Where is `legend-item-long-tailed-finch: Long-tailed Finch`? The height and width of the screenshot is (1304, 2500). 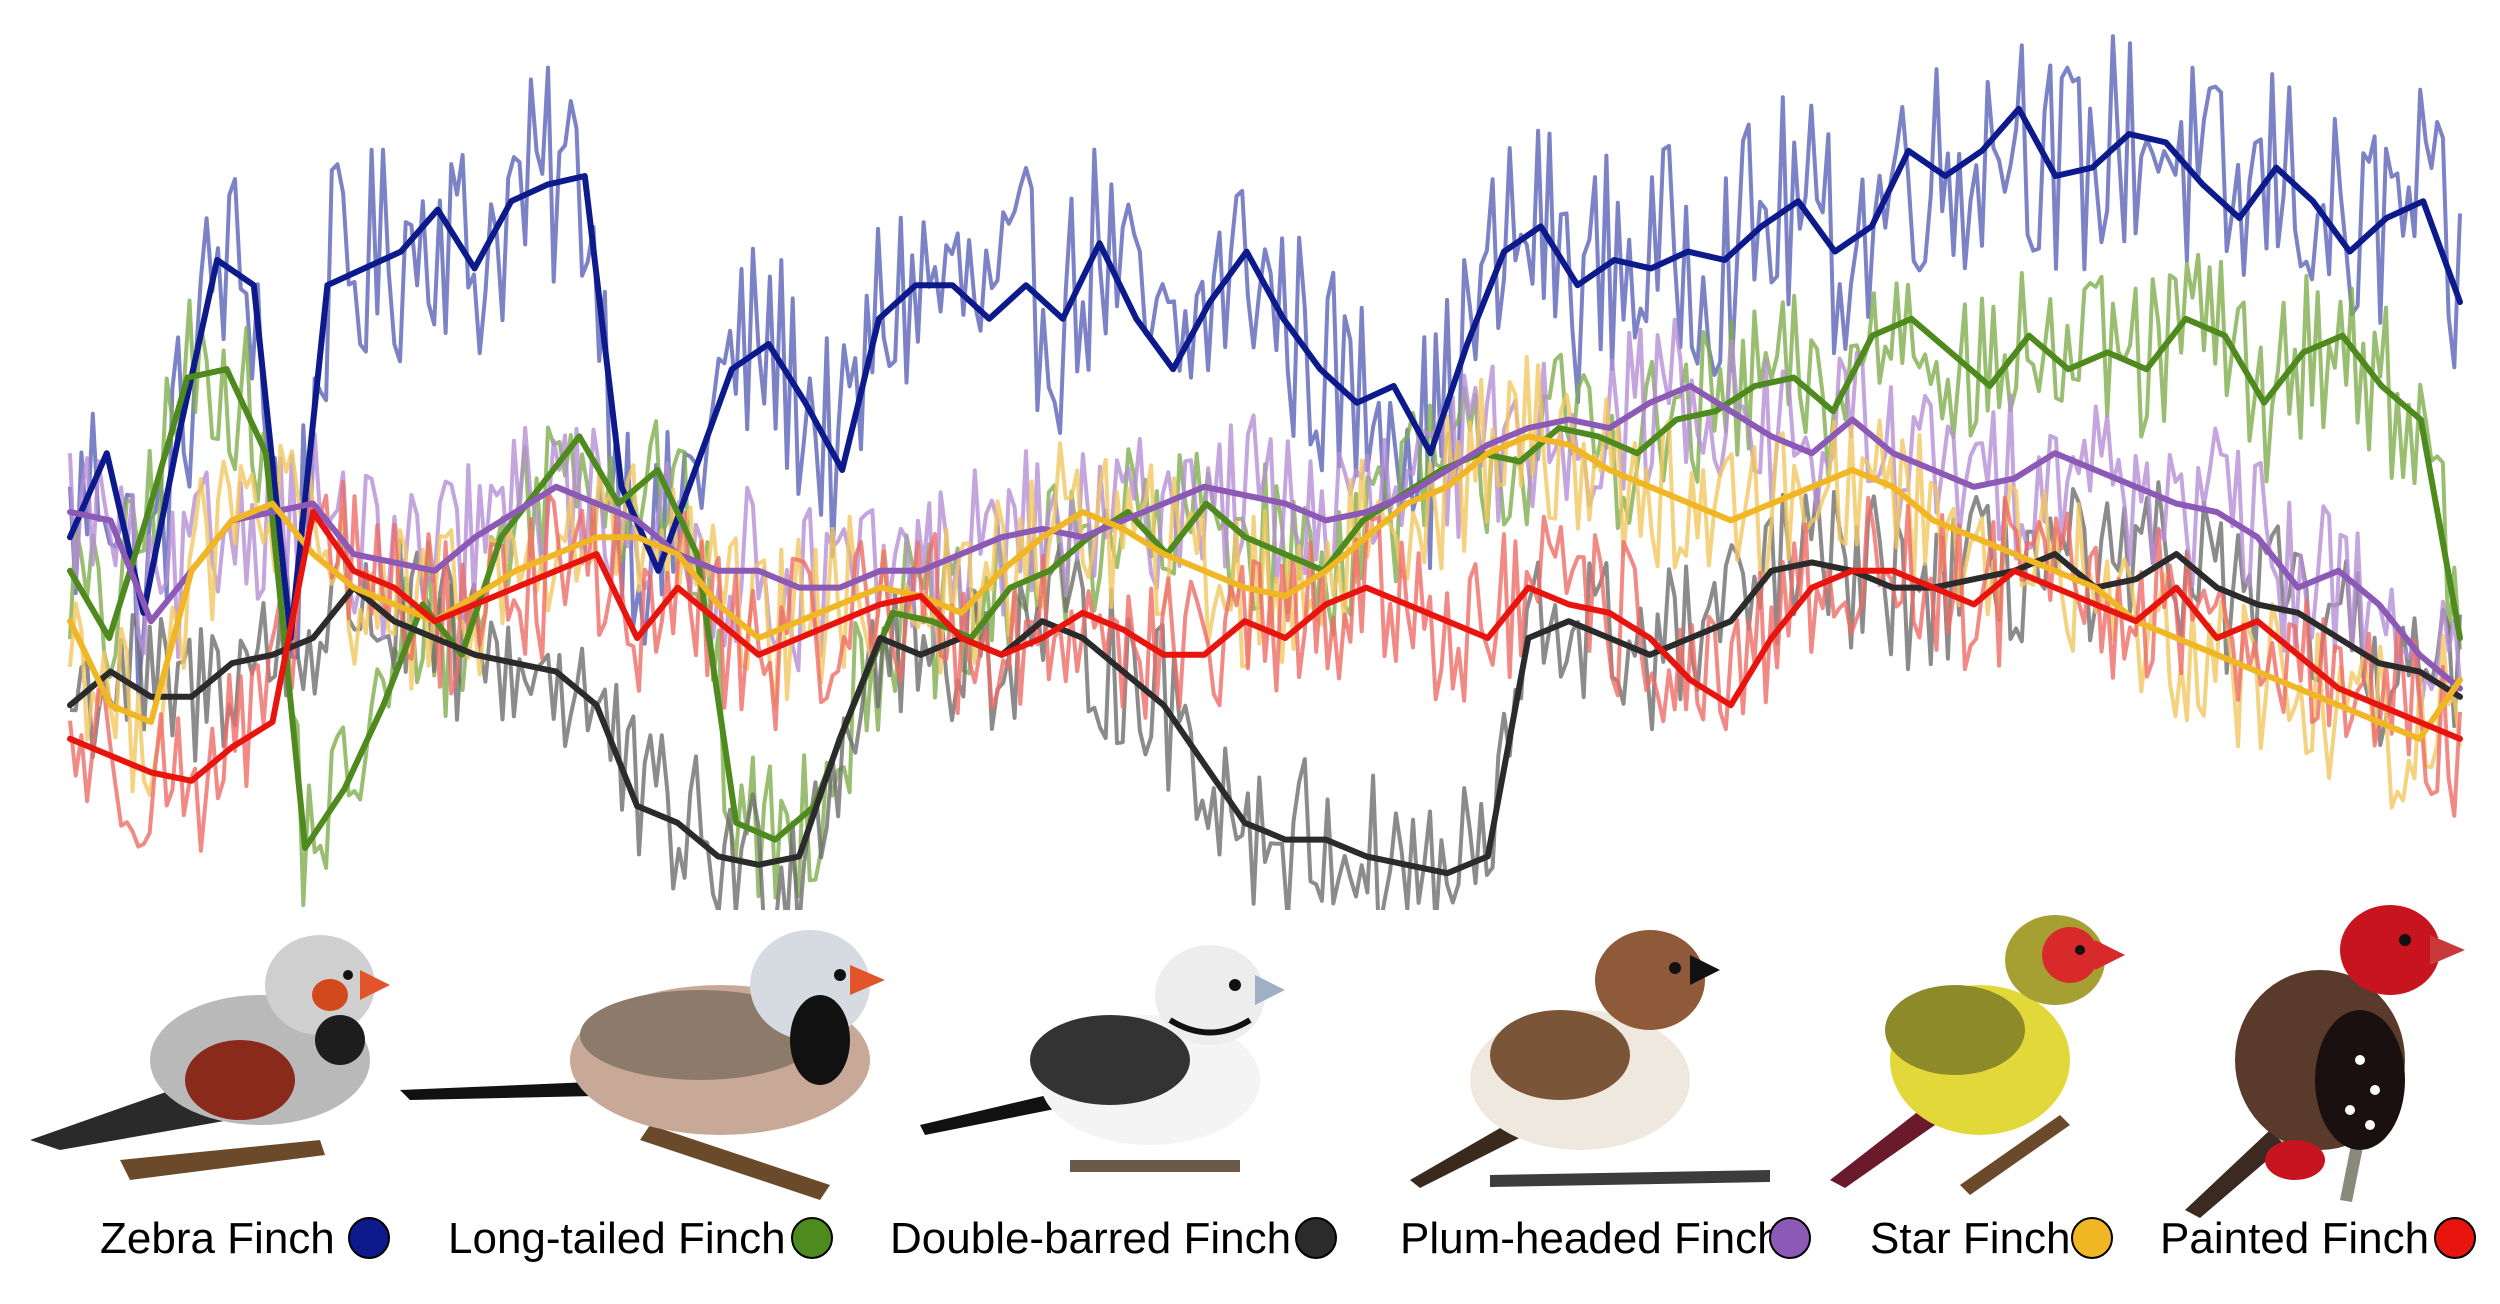 legend-item-long-tailed-finch: Long-tailed Finch is located at coordinates (640, 1238).